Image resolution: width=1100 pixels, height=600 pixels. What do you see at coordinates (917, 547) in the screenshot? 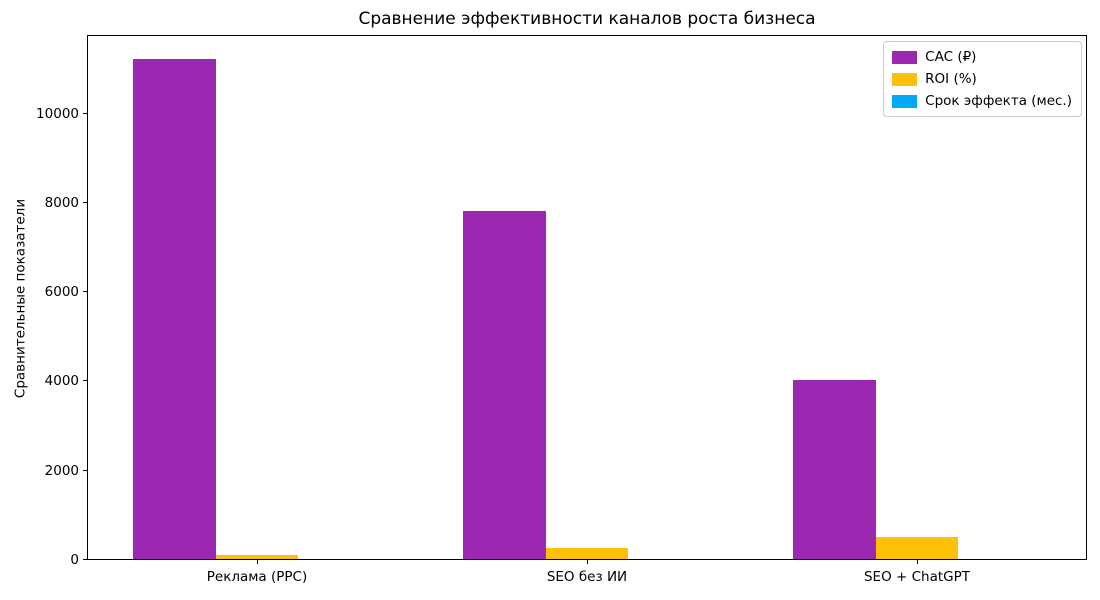
I see `bar-ROI (%)-SEO + ChatGPT` at bounding box center [917, 547].